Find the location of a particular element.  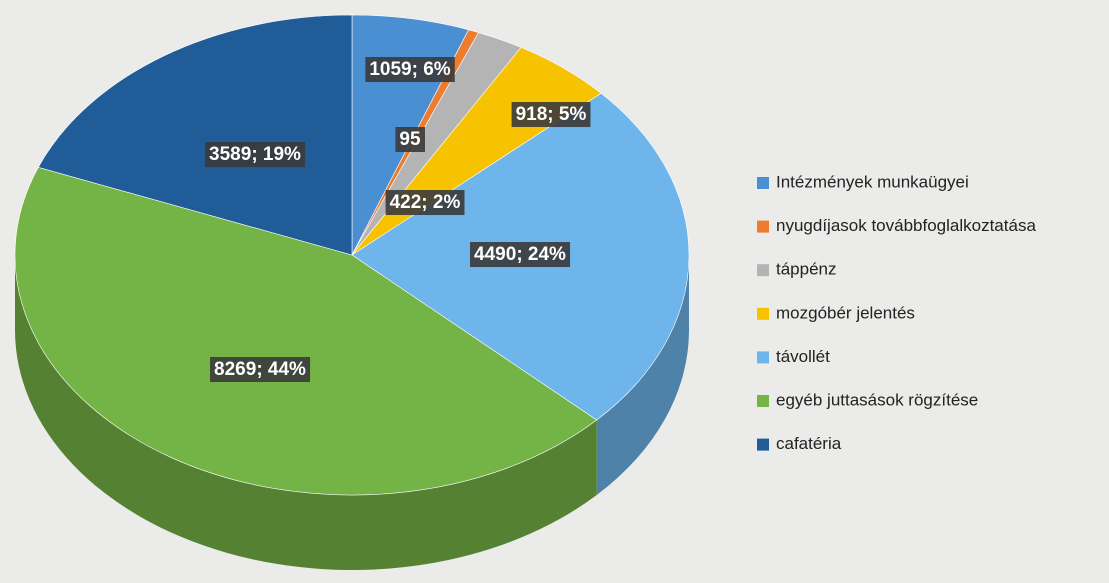

legend-label: mozgóbér jelentés is located at coordinates (845, 312).